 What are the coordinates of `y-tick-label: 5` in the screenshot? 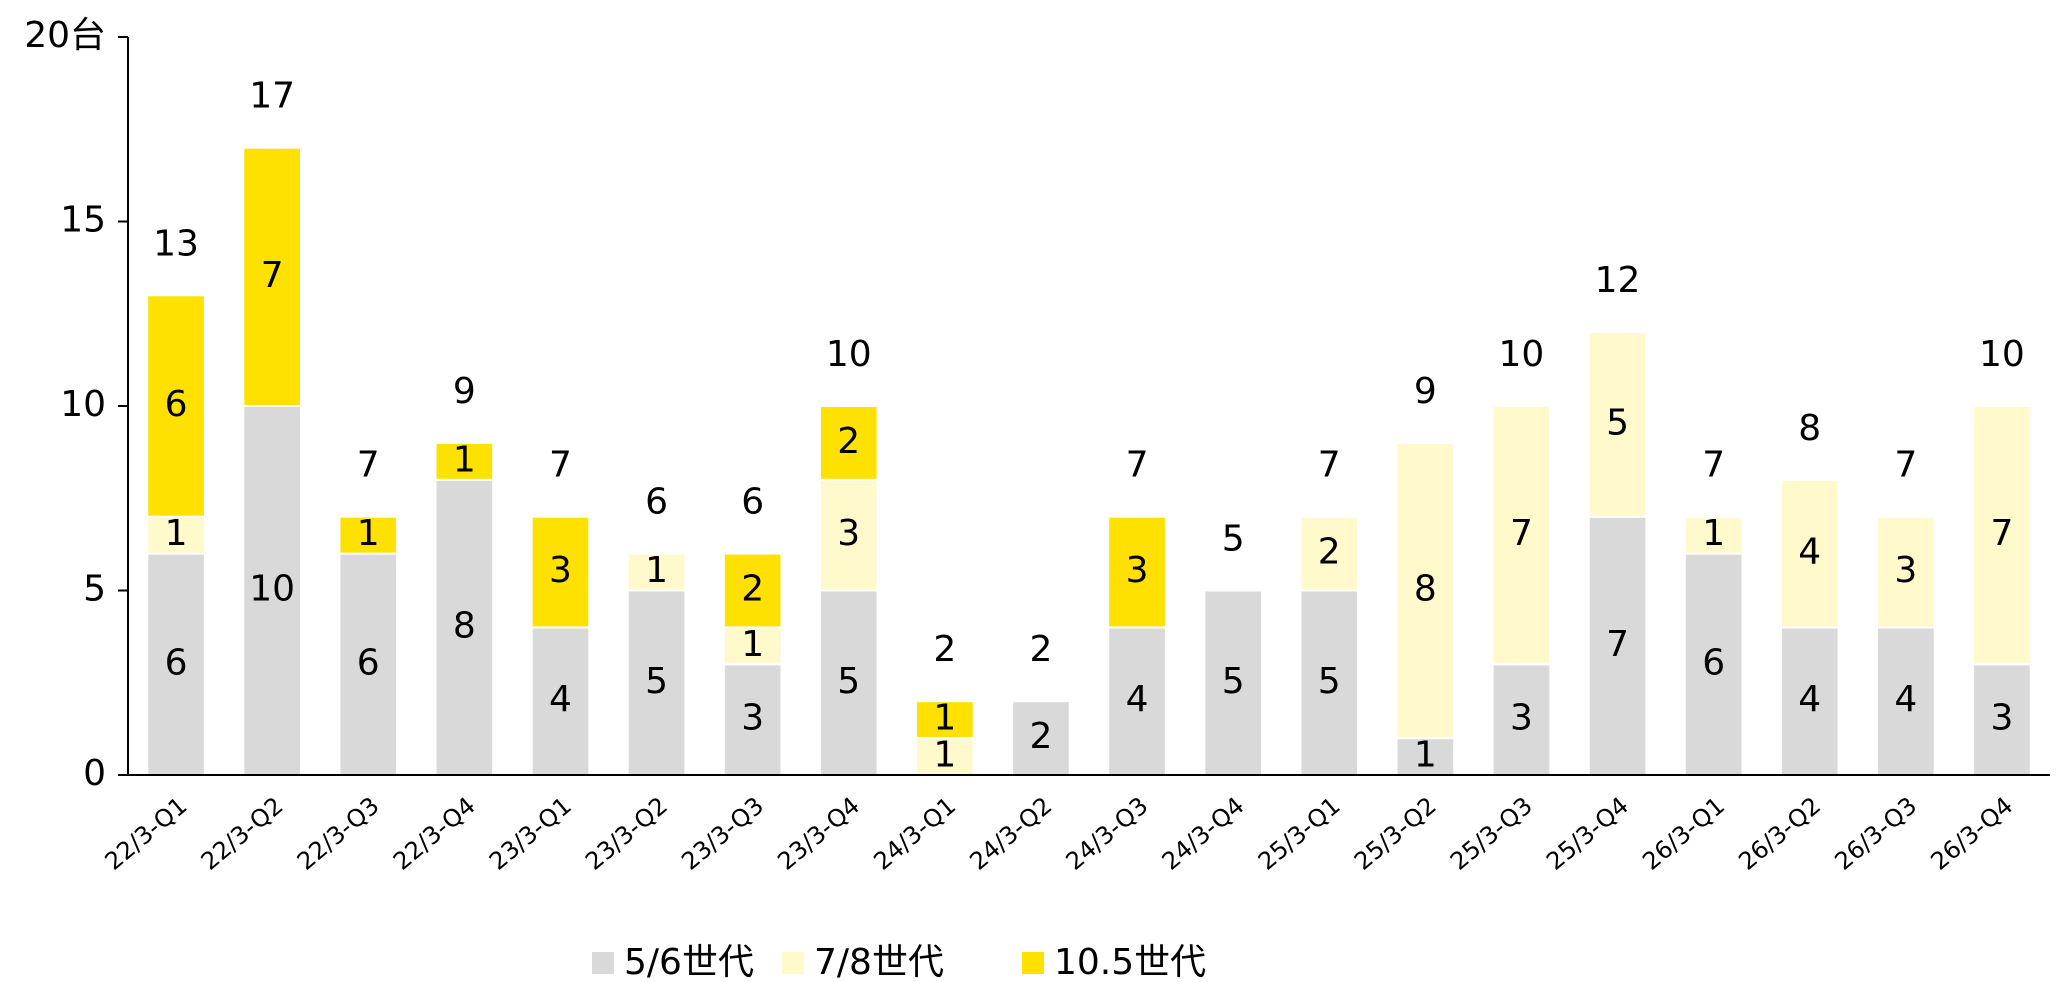 It's located at (94, 589).